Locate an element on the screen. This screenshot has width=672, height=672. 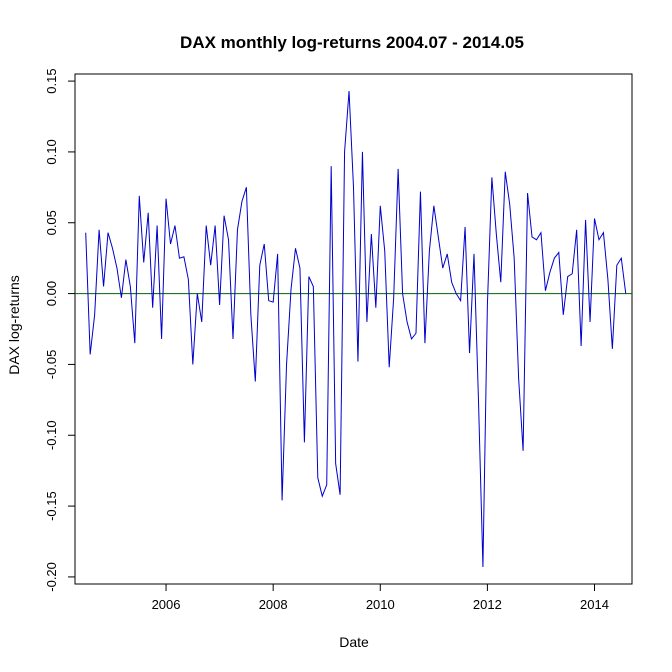
x-axis-label: Date is located at coordinates (354, 642).